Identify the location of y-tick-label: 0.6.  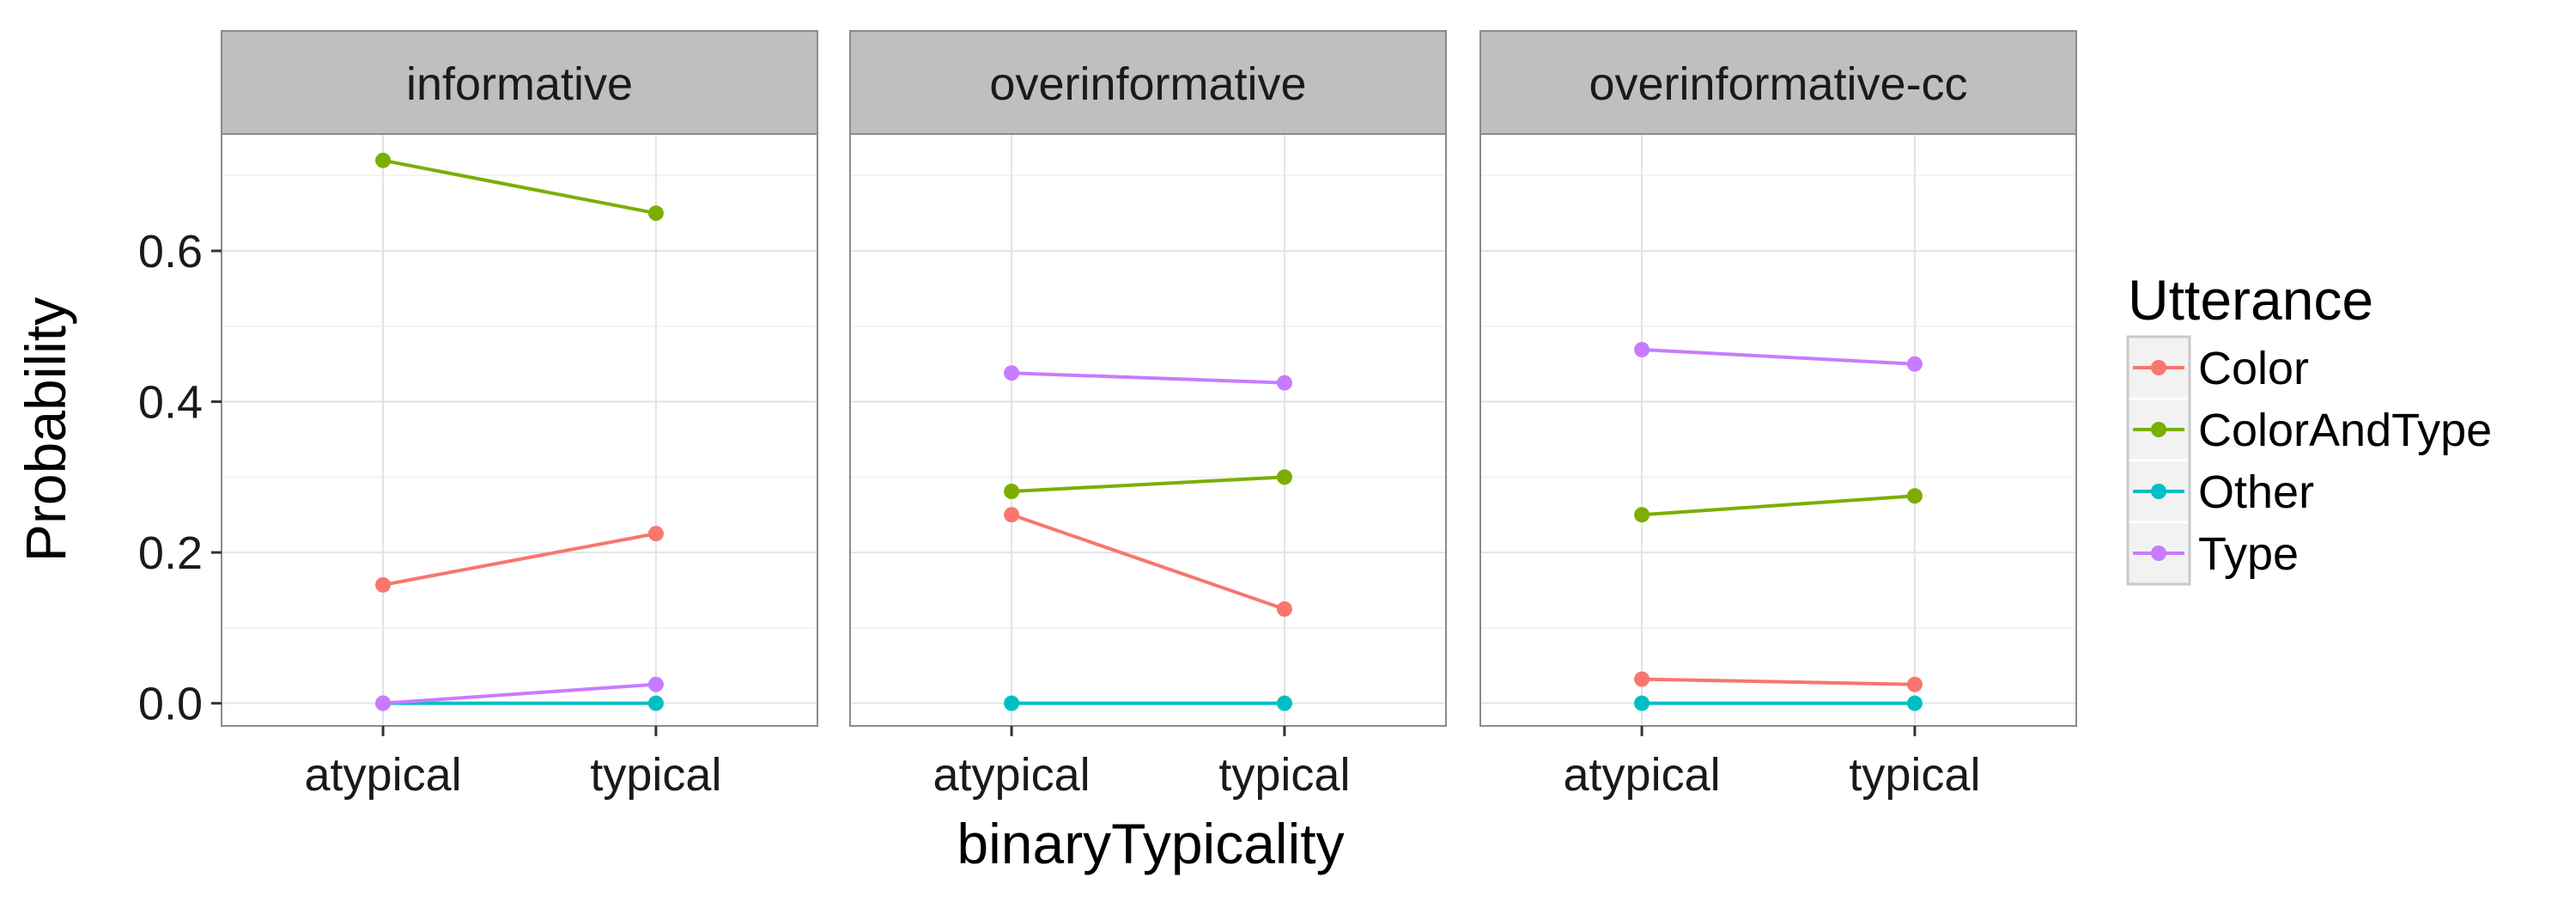
(170, 251).